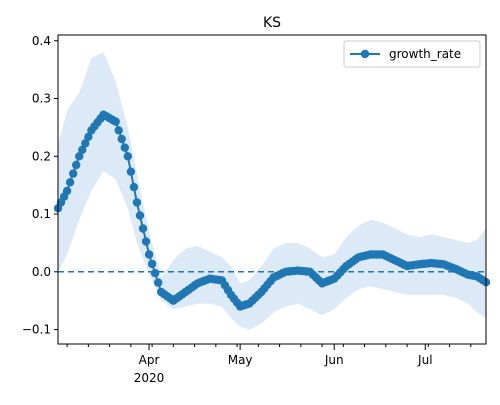 The height and width of the screenshot is (405, 500). What do you see at coordinates (424, 360) in the screenshot?
I see `x-tick-label: Jul` at bounding box center [424, 360].